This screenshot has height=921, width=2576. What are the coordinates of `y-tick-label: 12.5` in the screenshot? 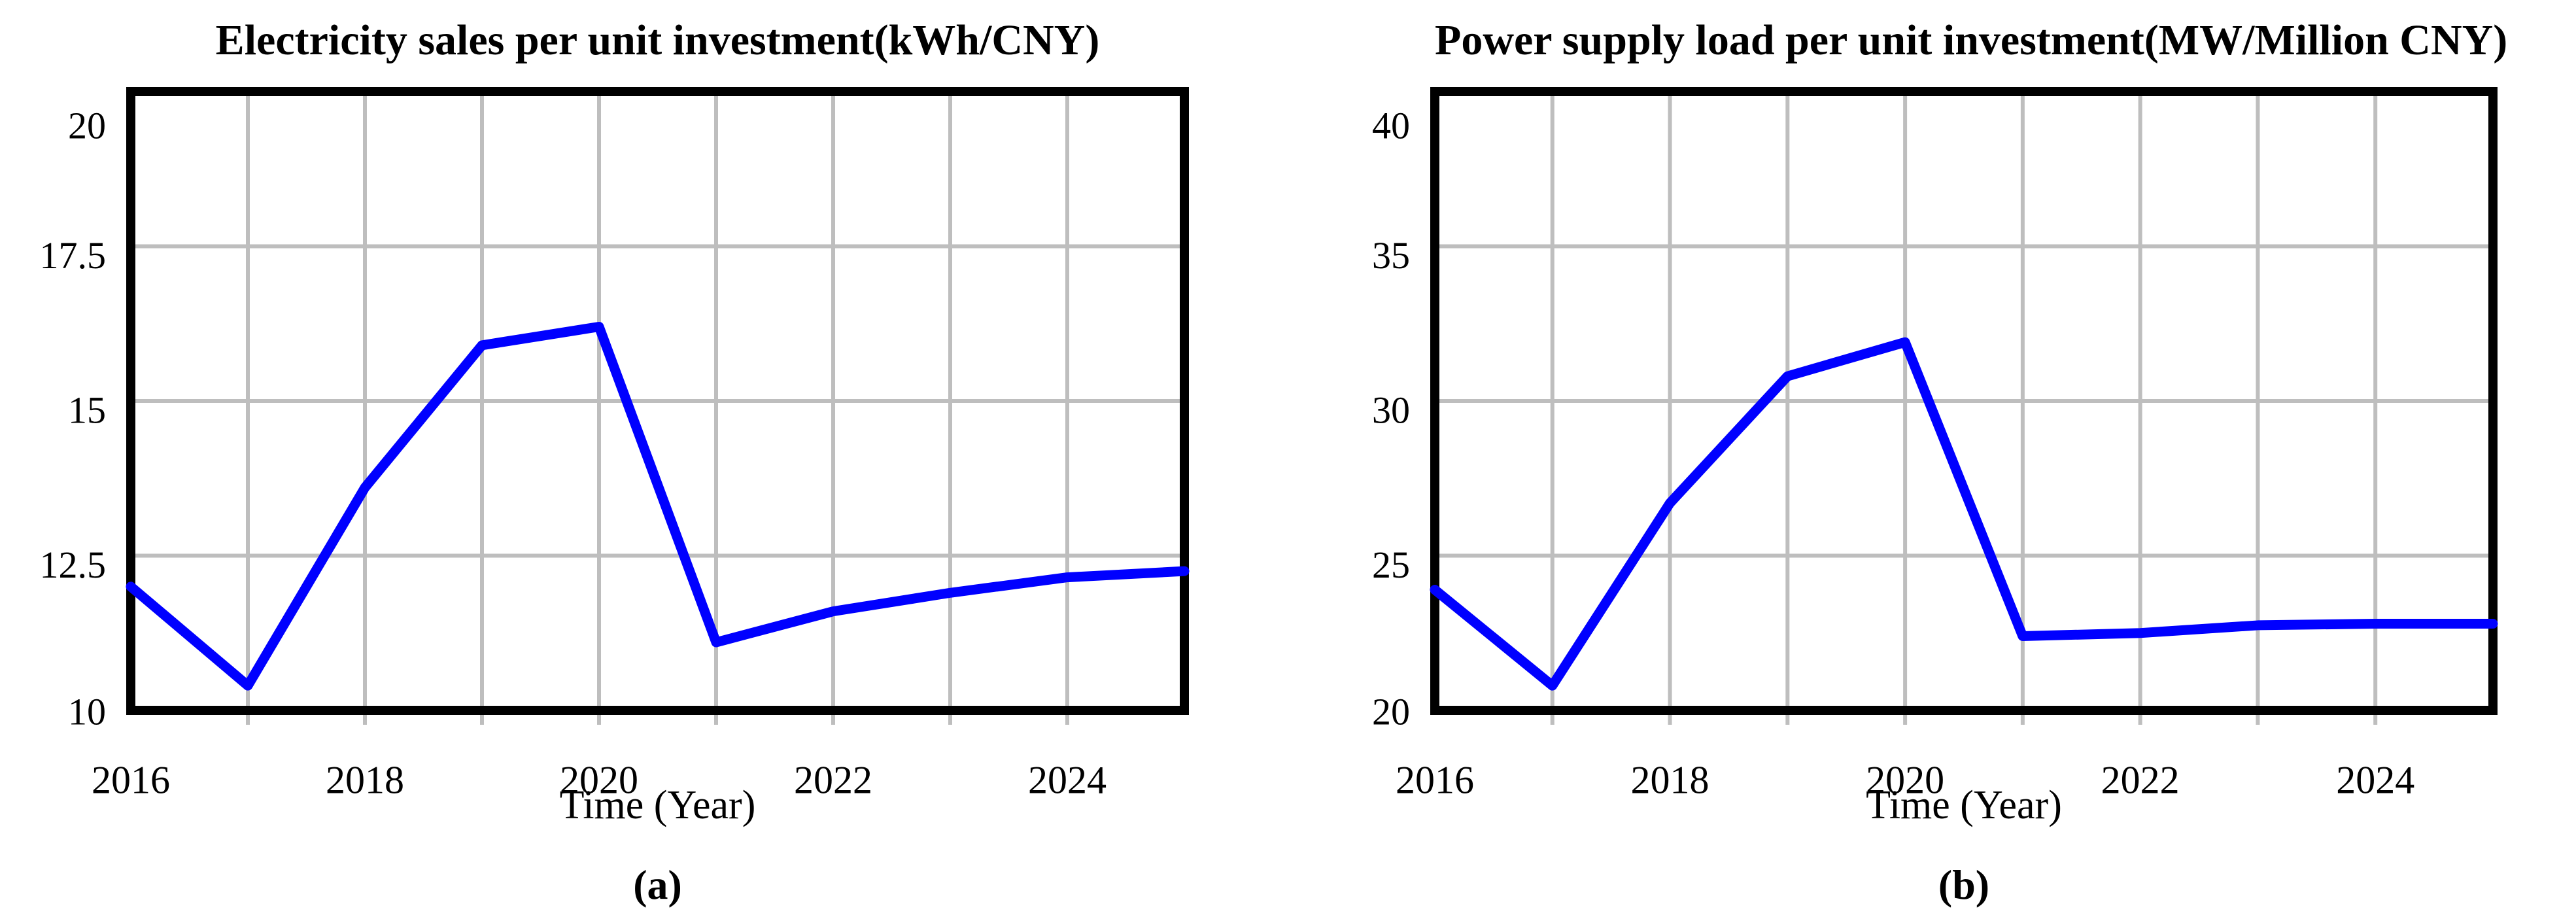 It's located at (74, 565).